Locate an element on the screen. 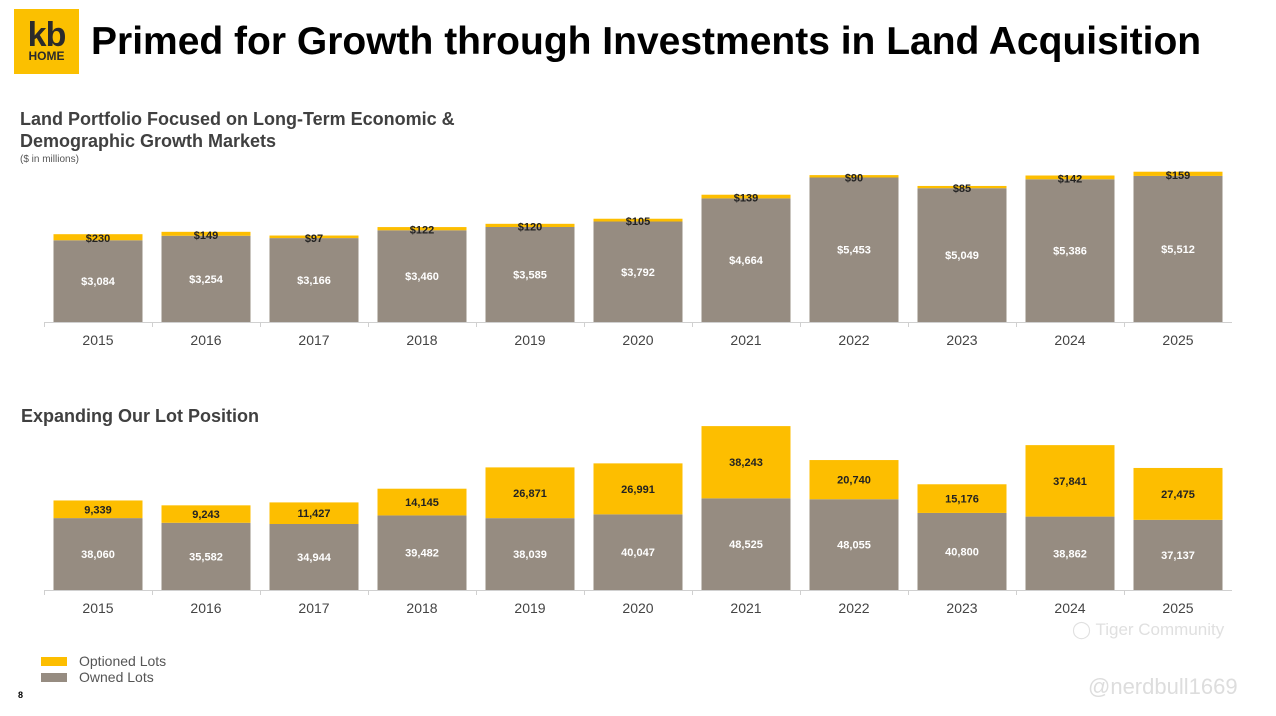 The width and height of the screenshot is (1276, 716). data-label-owned: $3,254 is located at coordinates (206, 280).